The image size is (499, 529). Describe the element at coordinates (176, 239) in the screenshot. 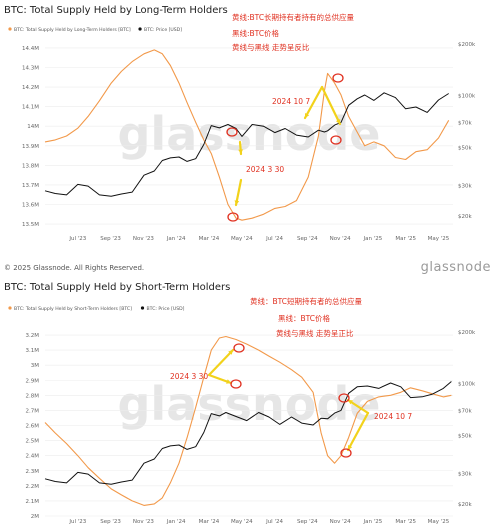

I see `lth-x-tick: Jan '24` at that location.